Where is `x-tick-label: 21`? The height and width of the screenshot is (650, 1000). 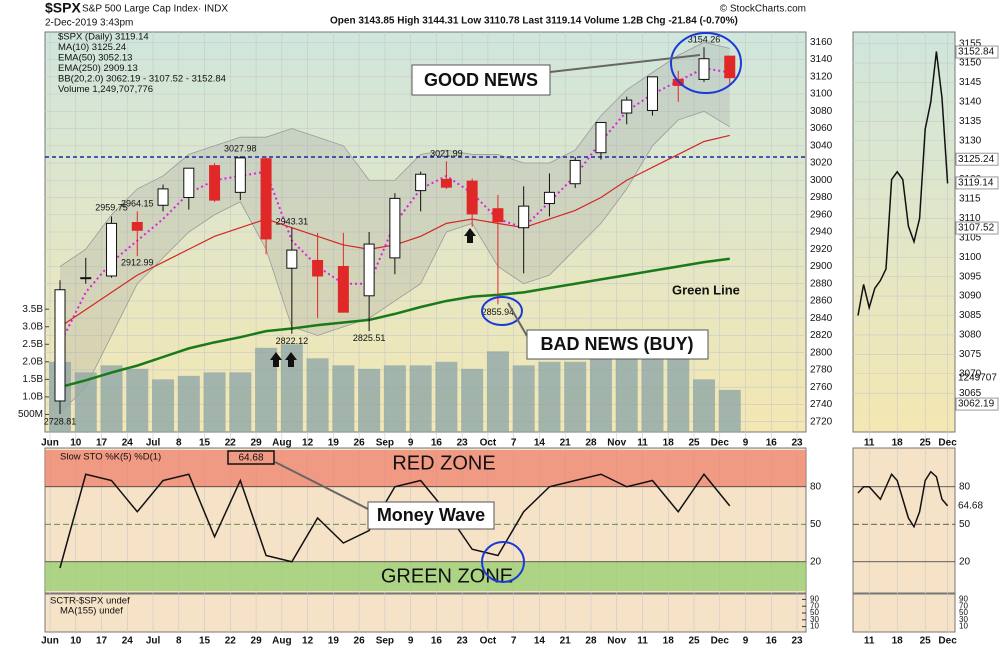 x-tick-label: 21 is located at coordinates (566, 641).